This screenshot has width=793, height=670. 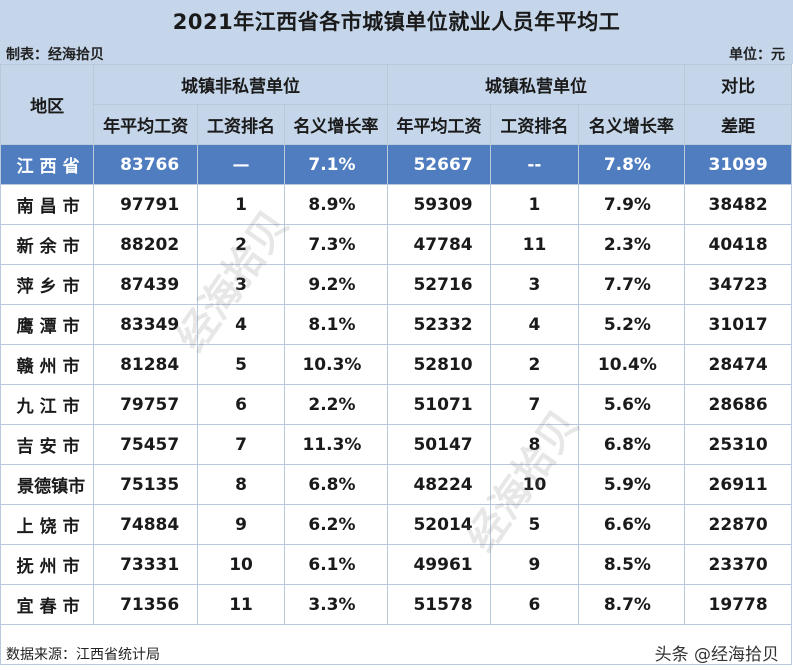 What do you see at coordinates (439, 124) in the screenshot?
I see `header-pri-wage: 年平均工资` at bounding box center [439, 124].